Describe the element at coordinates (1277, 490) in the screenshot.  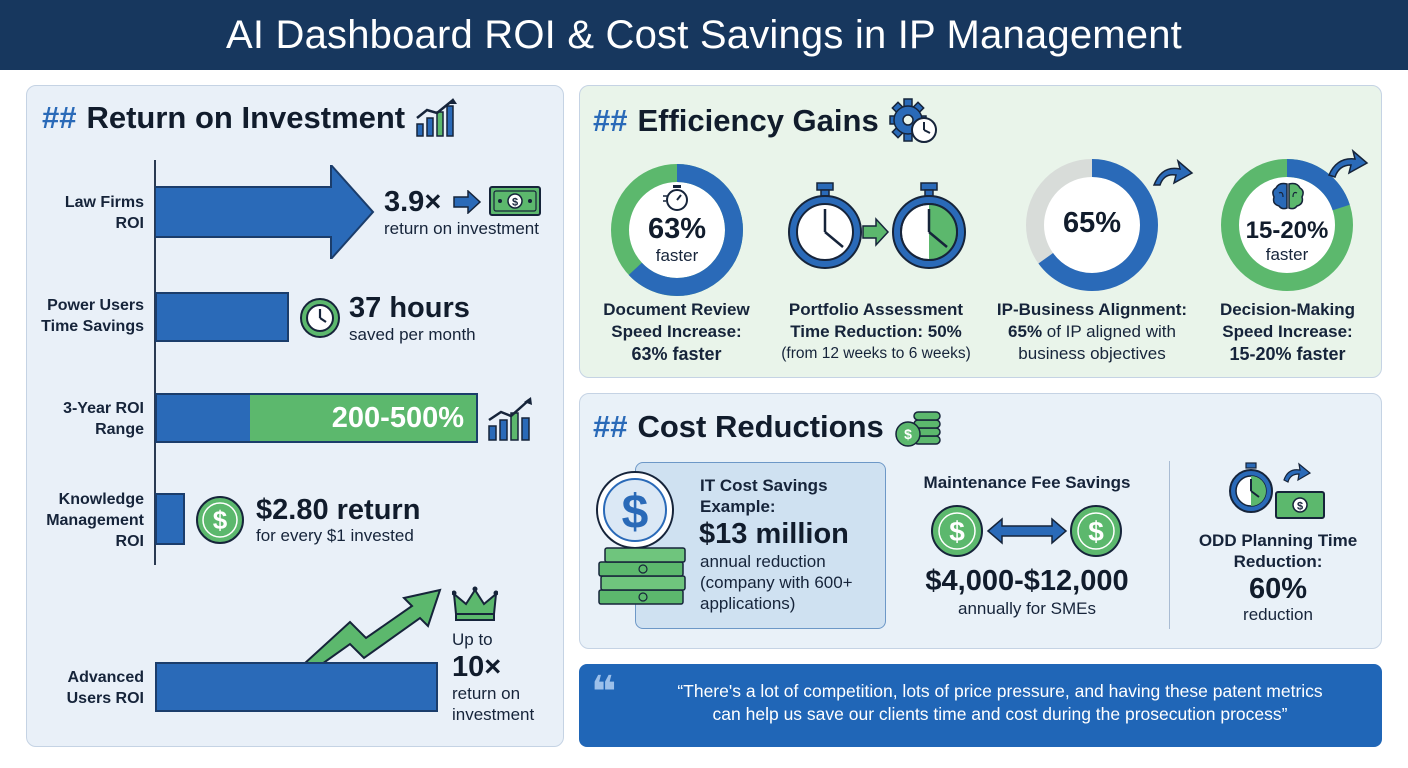
I see `clock-cash-icon: $` at that location.